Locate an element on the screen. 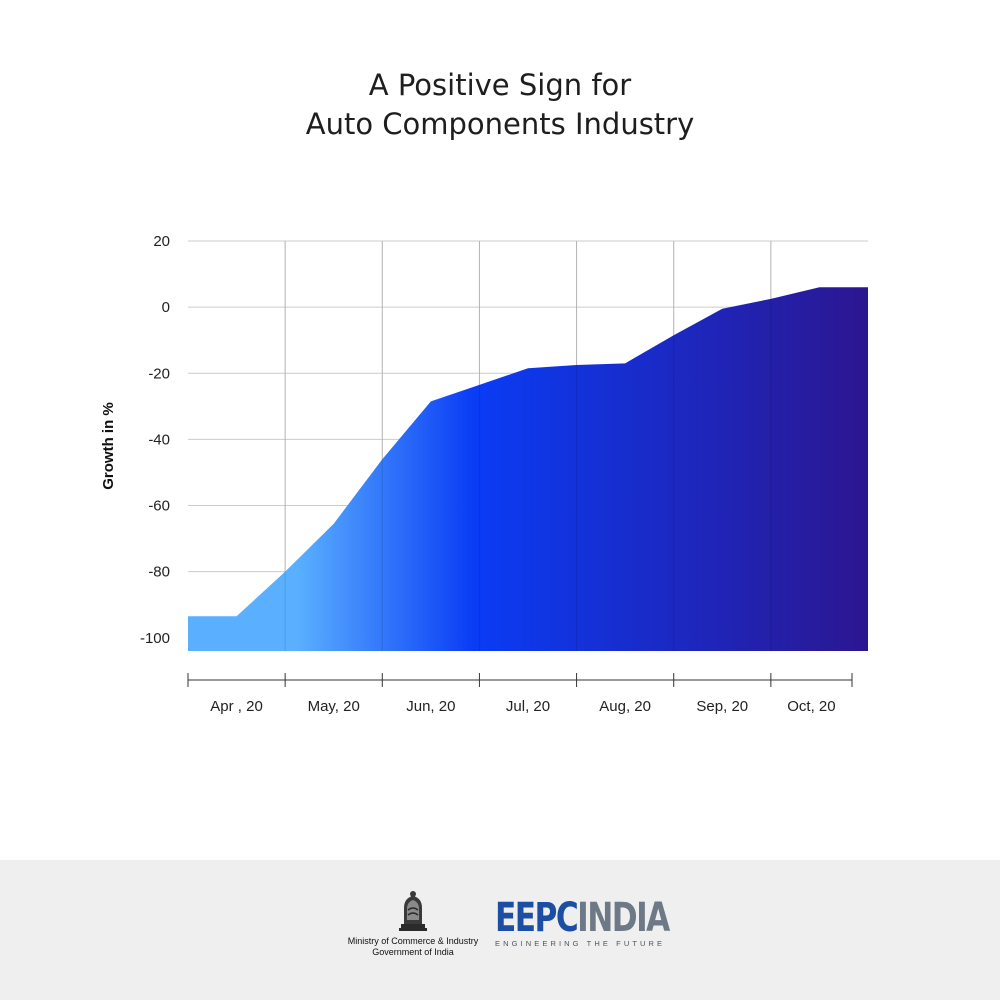  brand-part-india: INDIA is located at coordinates (623, 918).